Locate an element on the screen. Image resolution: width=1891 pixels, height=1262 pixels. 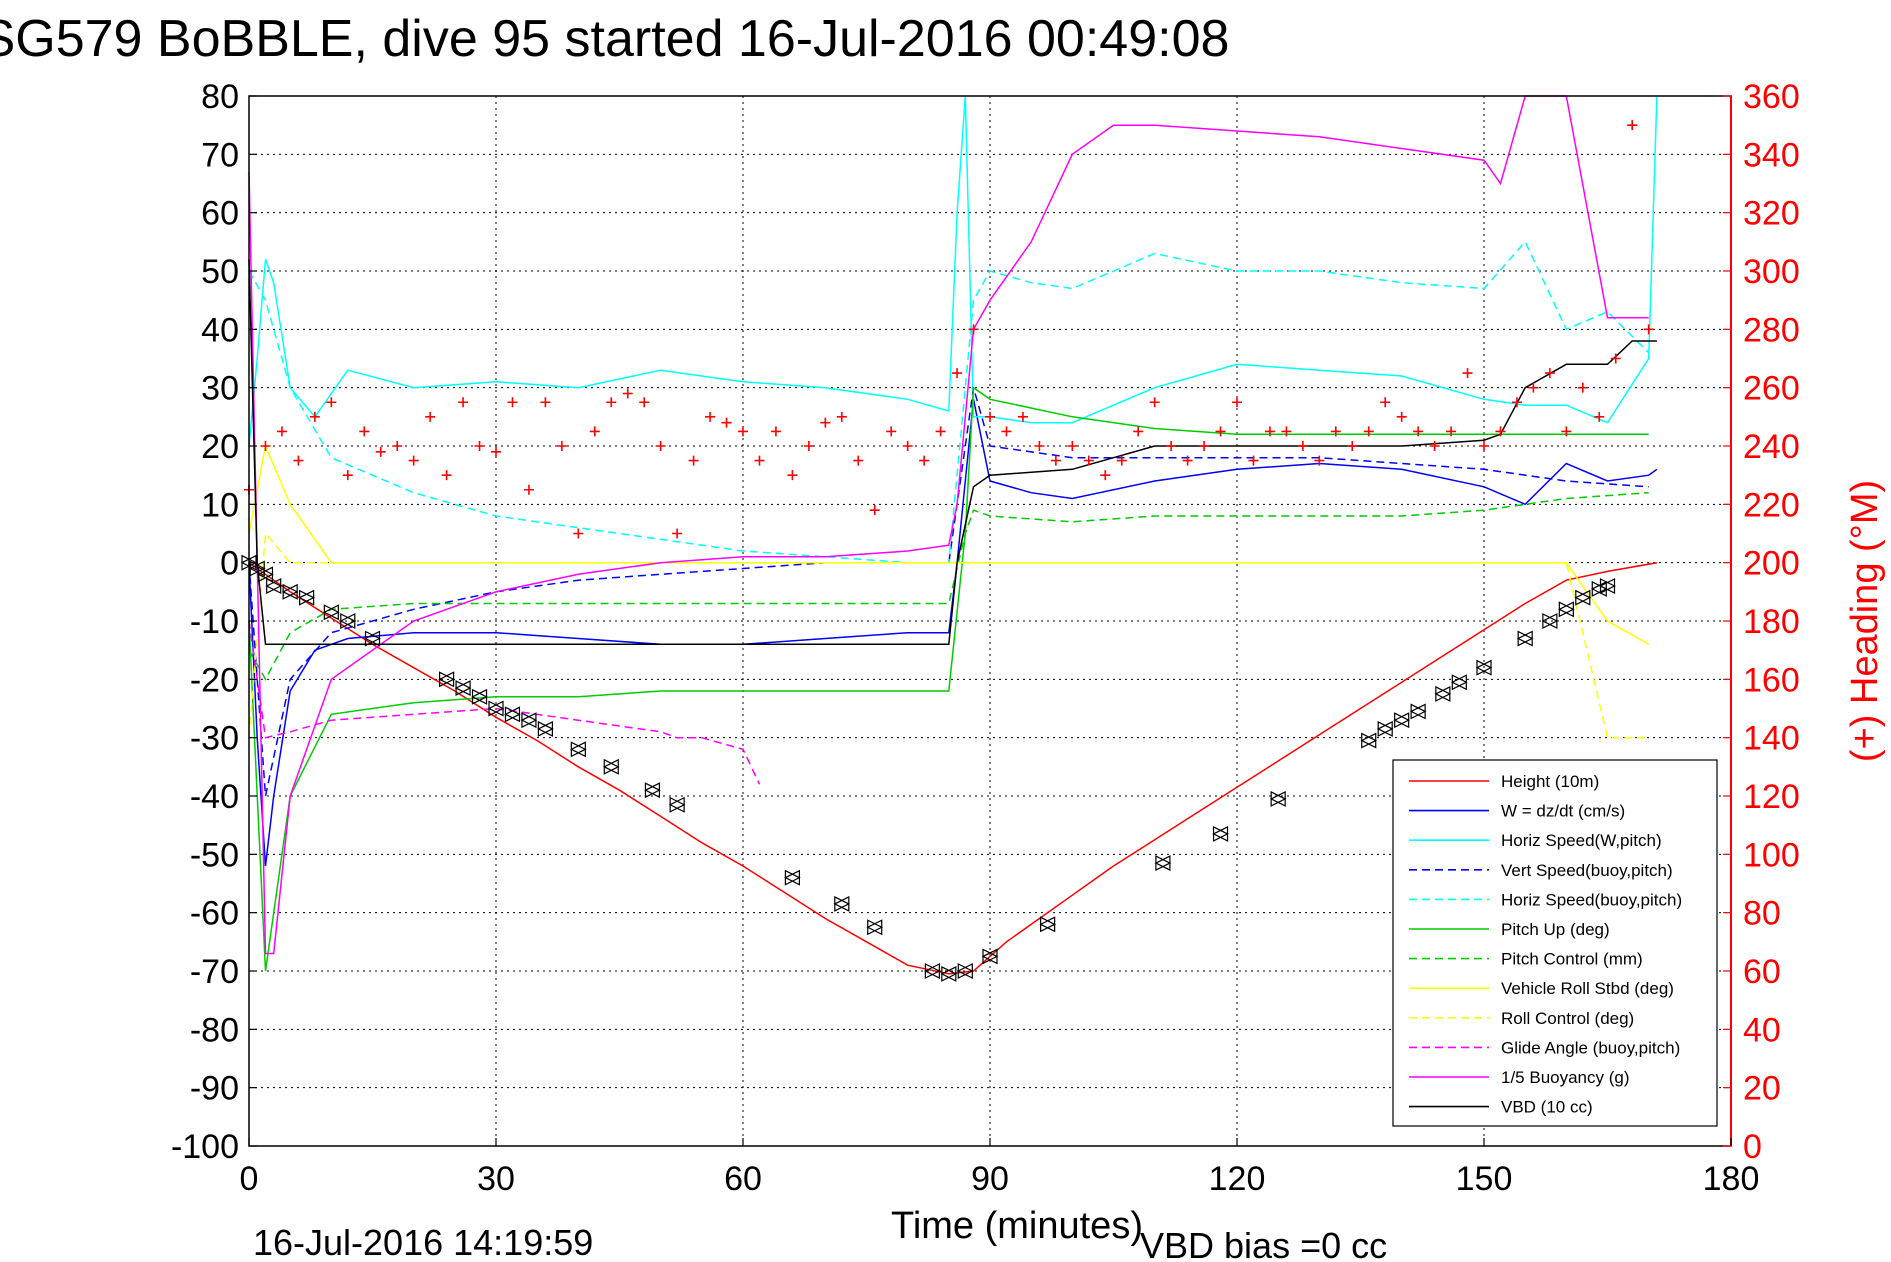
x-tick-label: 0 is located at coordinates (249, 1179).